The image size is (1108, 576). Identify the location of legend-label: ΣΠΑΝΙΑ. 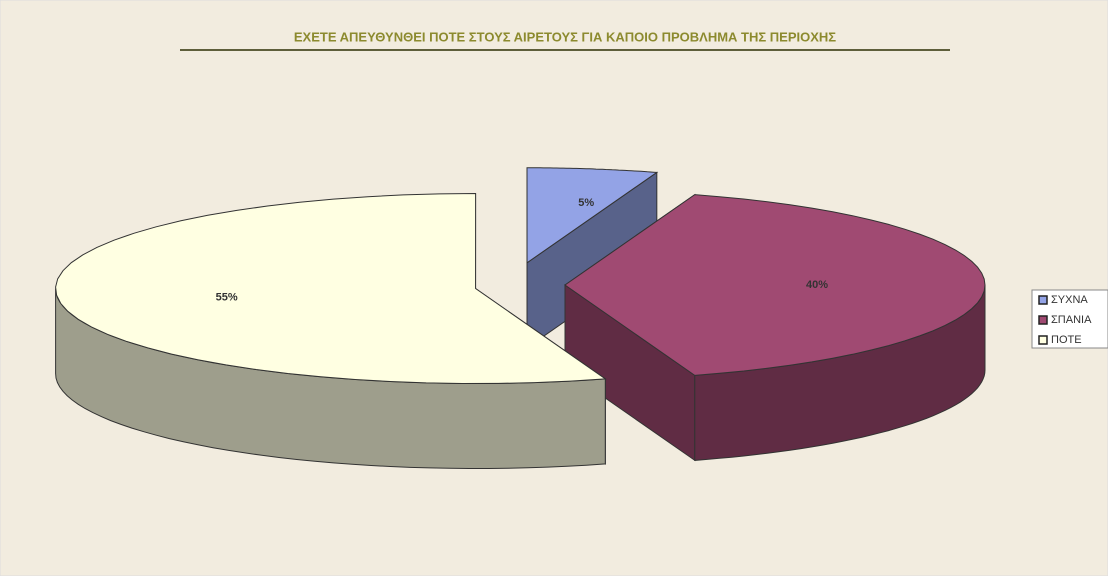
(1071, 320).